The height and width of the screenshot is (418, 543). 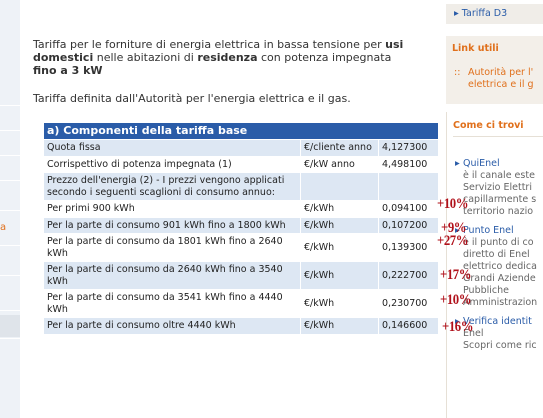 I want to click on item-text: Grandi Aziende, so click(x=499, y=278).